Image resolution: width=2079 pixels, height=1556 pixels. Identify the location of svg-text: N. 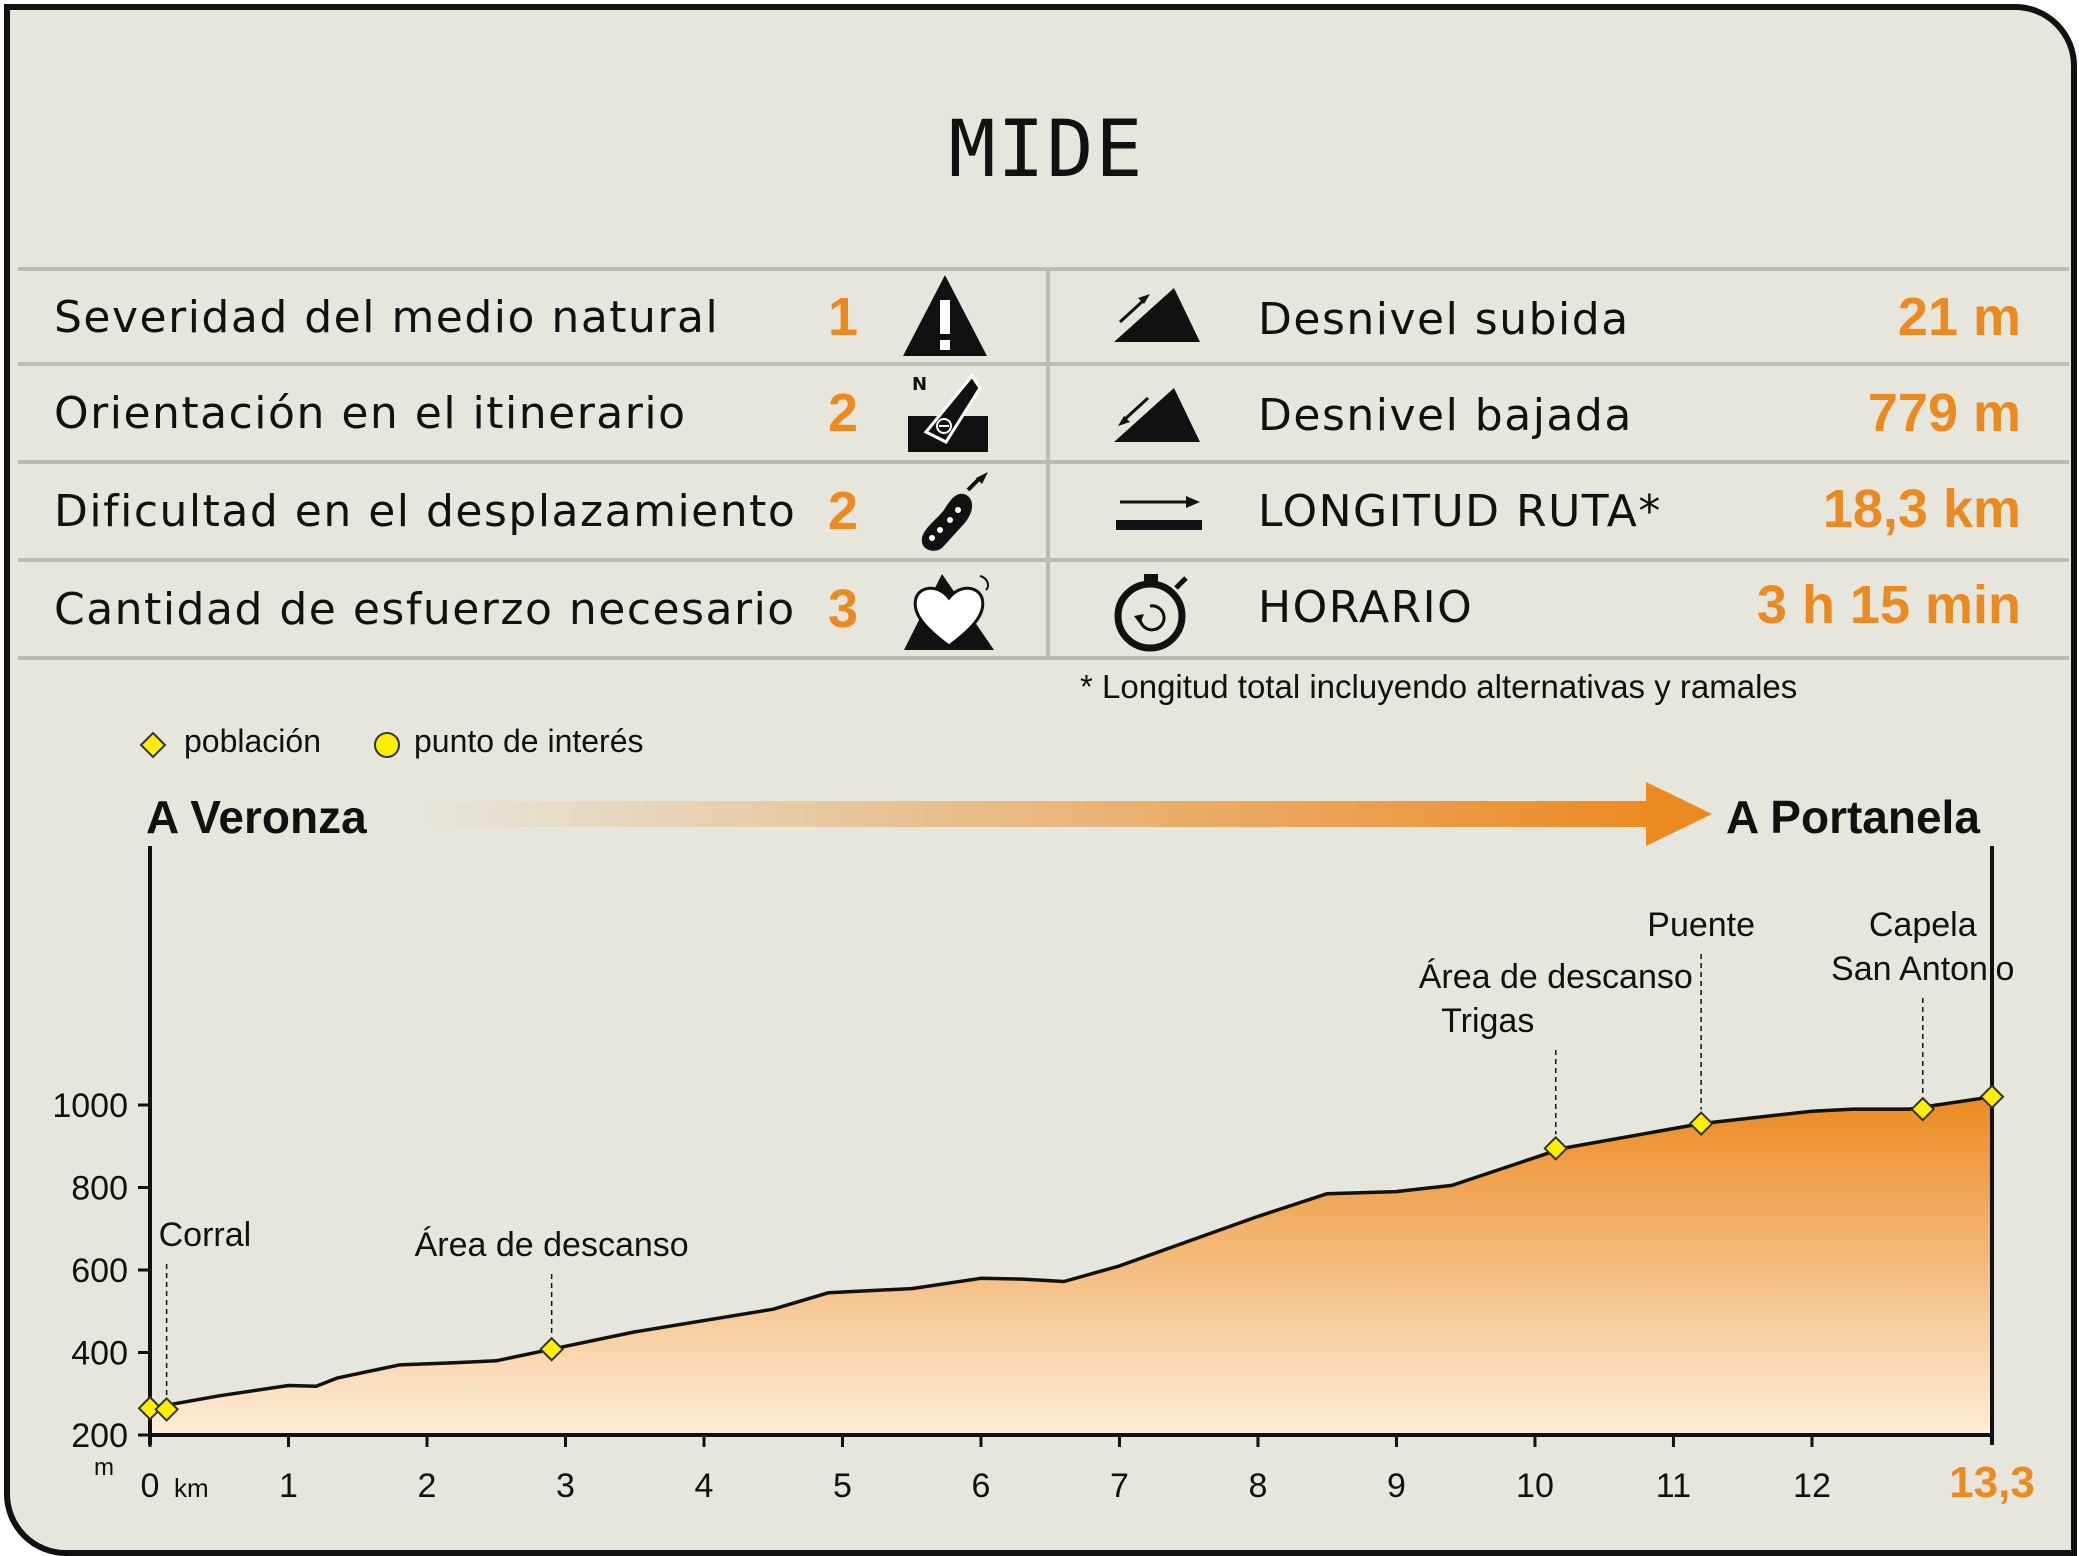
(919, 384).